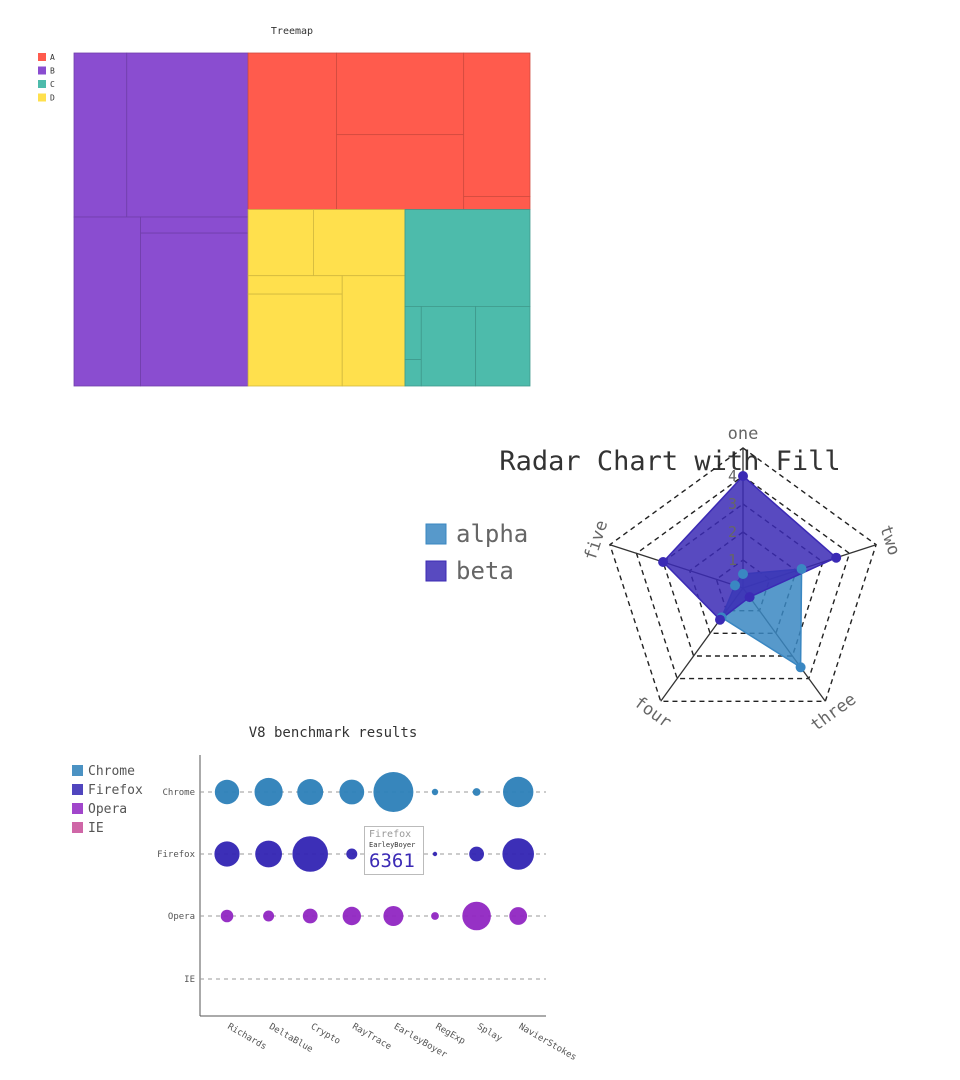  What do you see at coordinates (518, 854) in the screenshot?
I see `bubble-firefox-navierstokes` at bounding box center [518, 854].